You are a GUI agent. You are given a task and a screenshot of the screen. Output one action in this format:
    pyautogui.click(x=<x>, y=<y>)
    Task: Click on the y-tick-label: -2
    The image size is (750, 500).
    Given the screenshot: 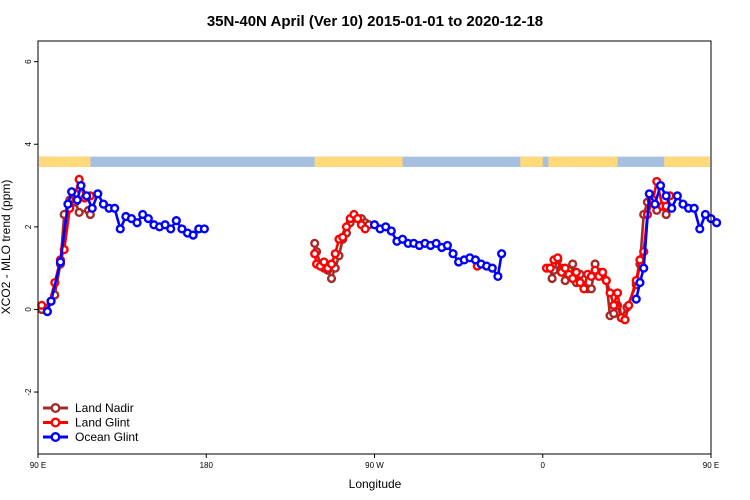 What is the action you would take?
    pyautogui.click(x=28, y=392)
    